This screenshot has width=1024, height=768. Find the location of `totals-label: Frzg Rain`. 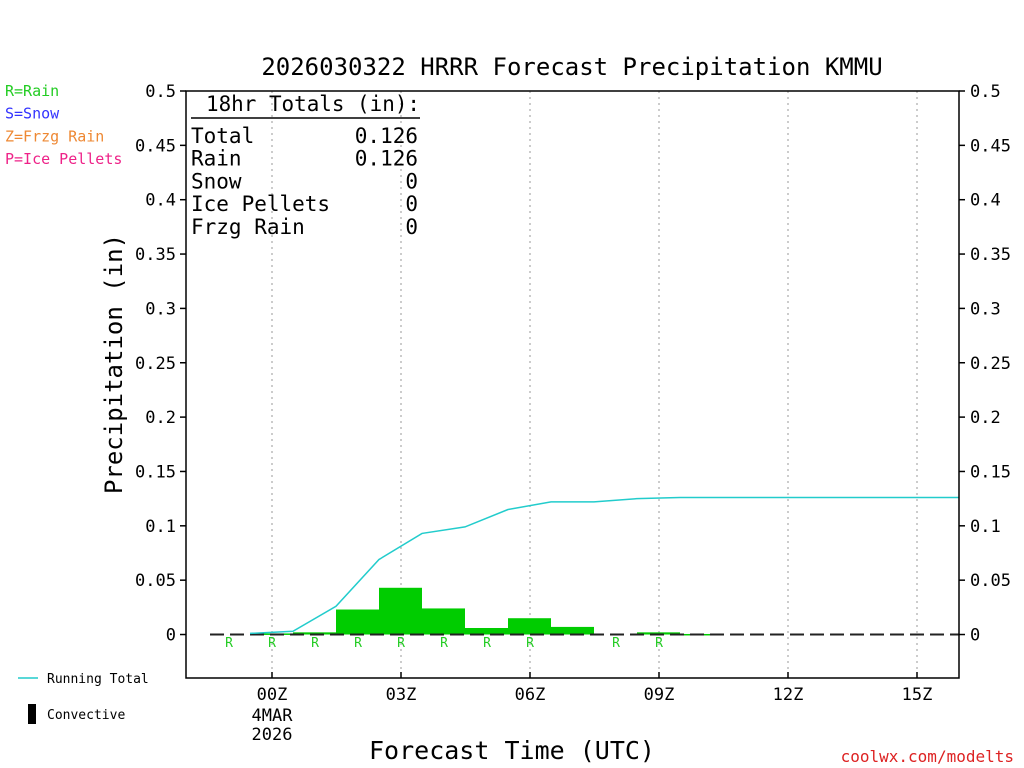

totals-label: Frzg Rain is located at coordinates (248, 227).